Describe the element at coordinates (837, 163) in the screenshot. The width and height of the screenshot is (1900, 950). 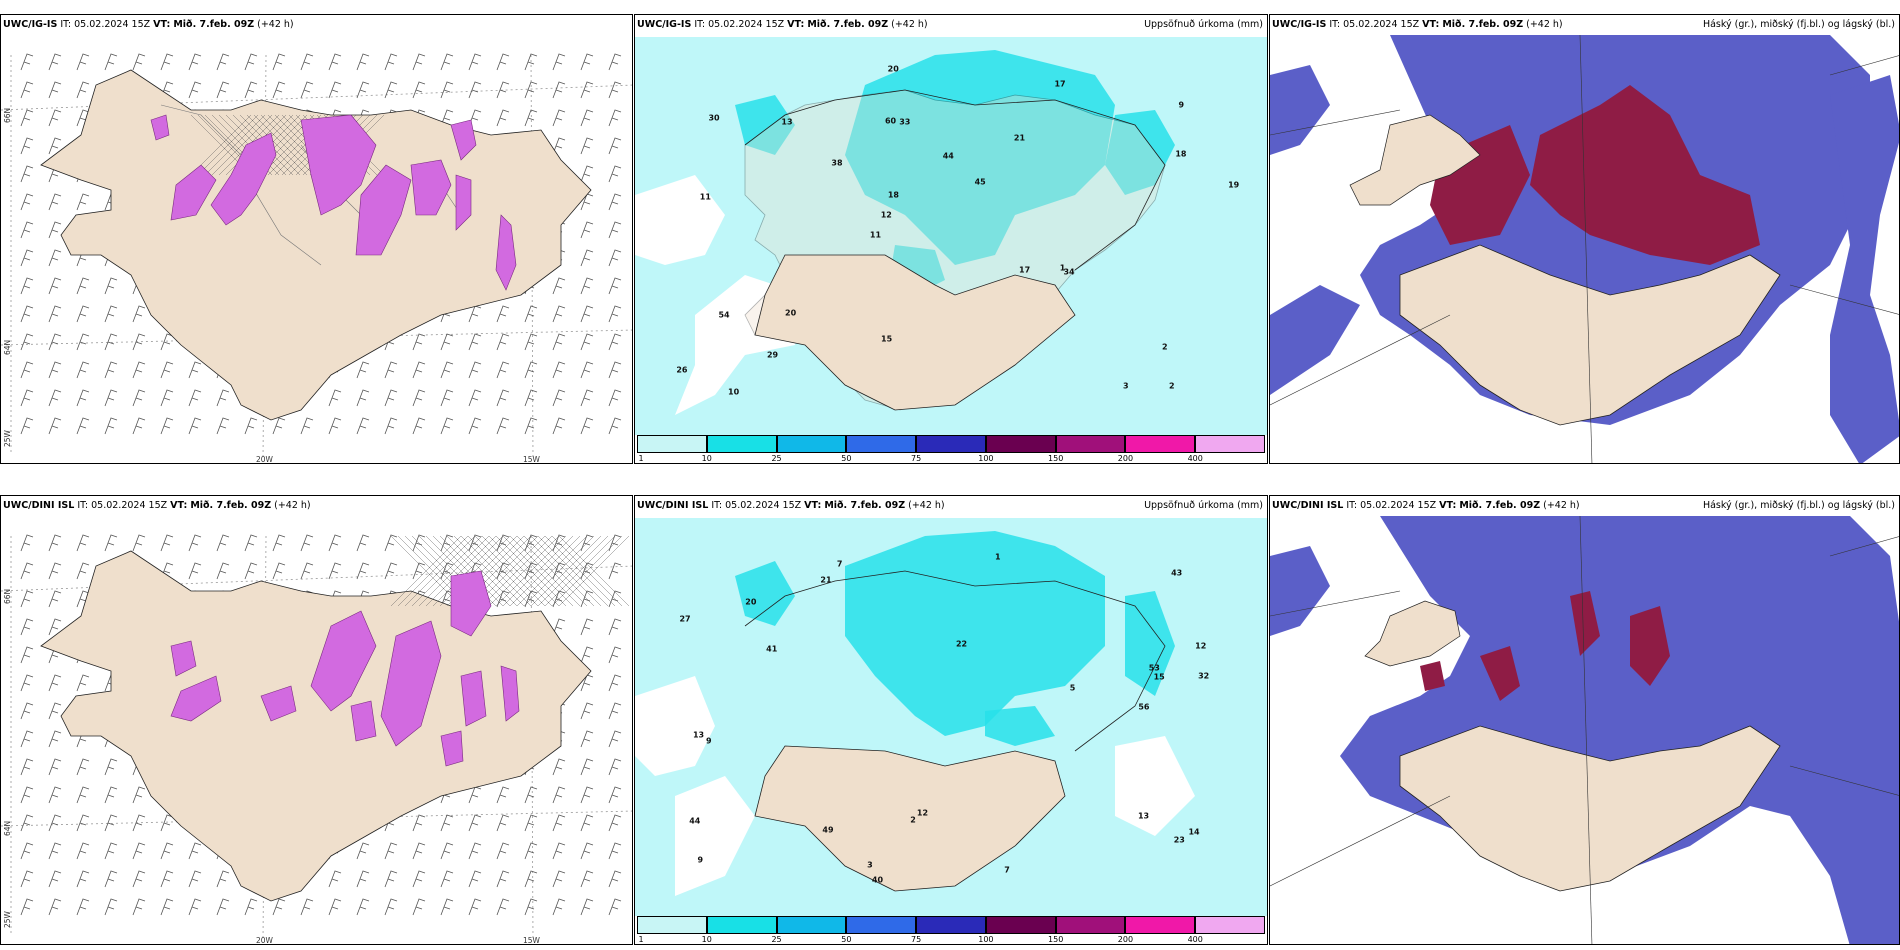
I see `precip-value: 38` at that location.